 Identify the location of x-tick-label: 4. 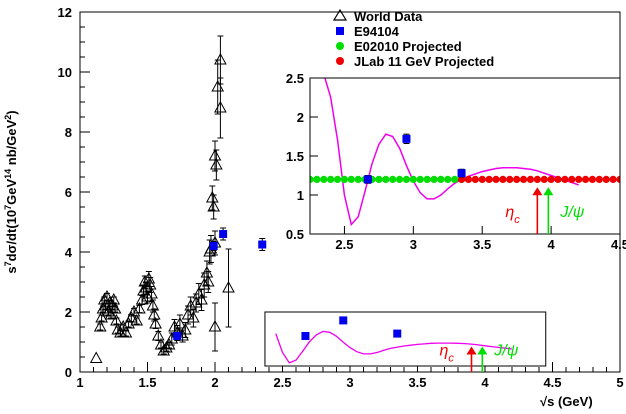
(485, 382).